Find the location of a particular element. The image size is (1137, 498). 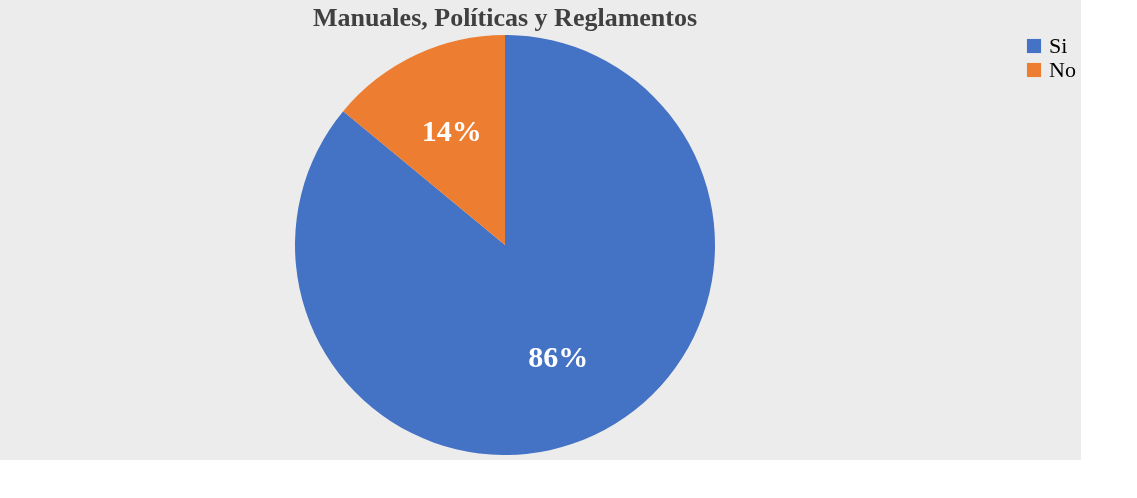

pie-slice is located at coordinates (424, 140).